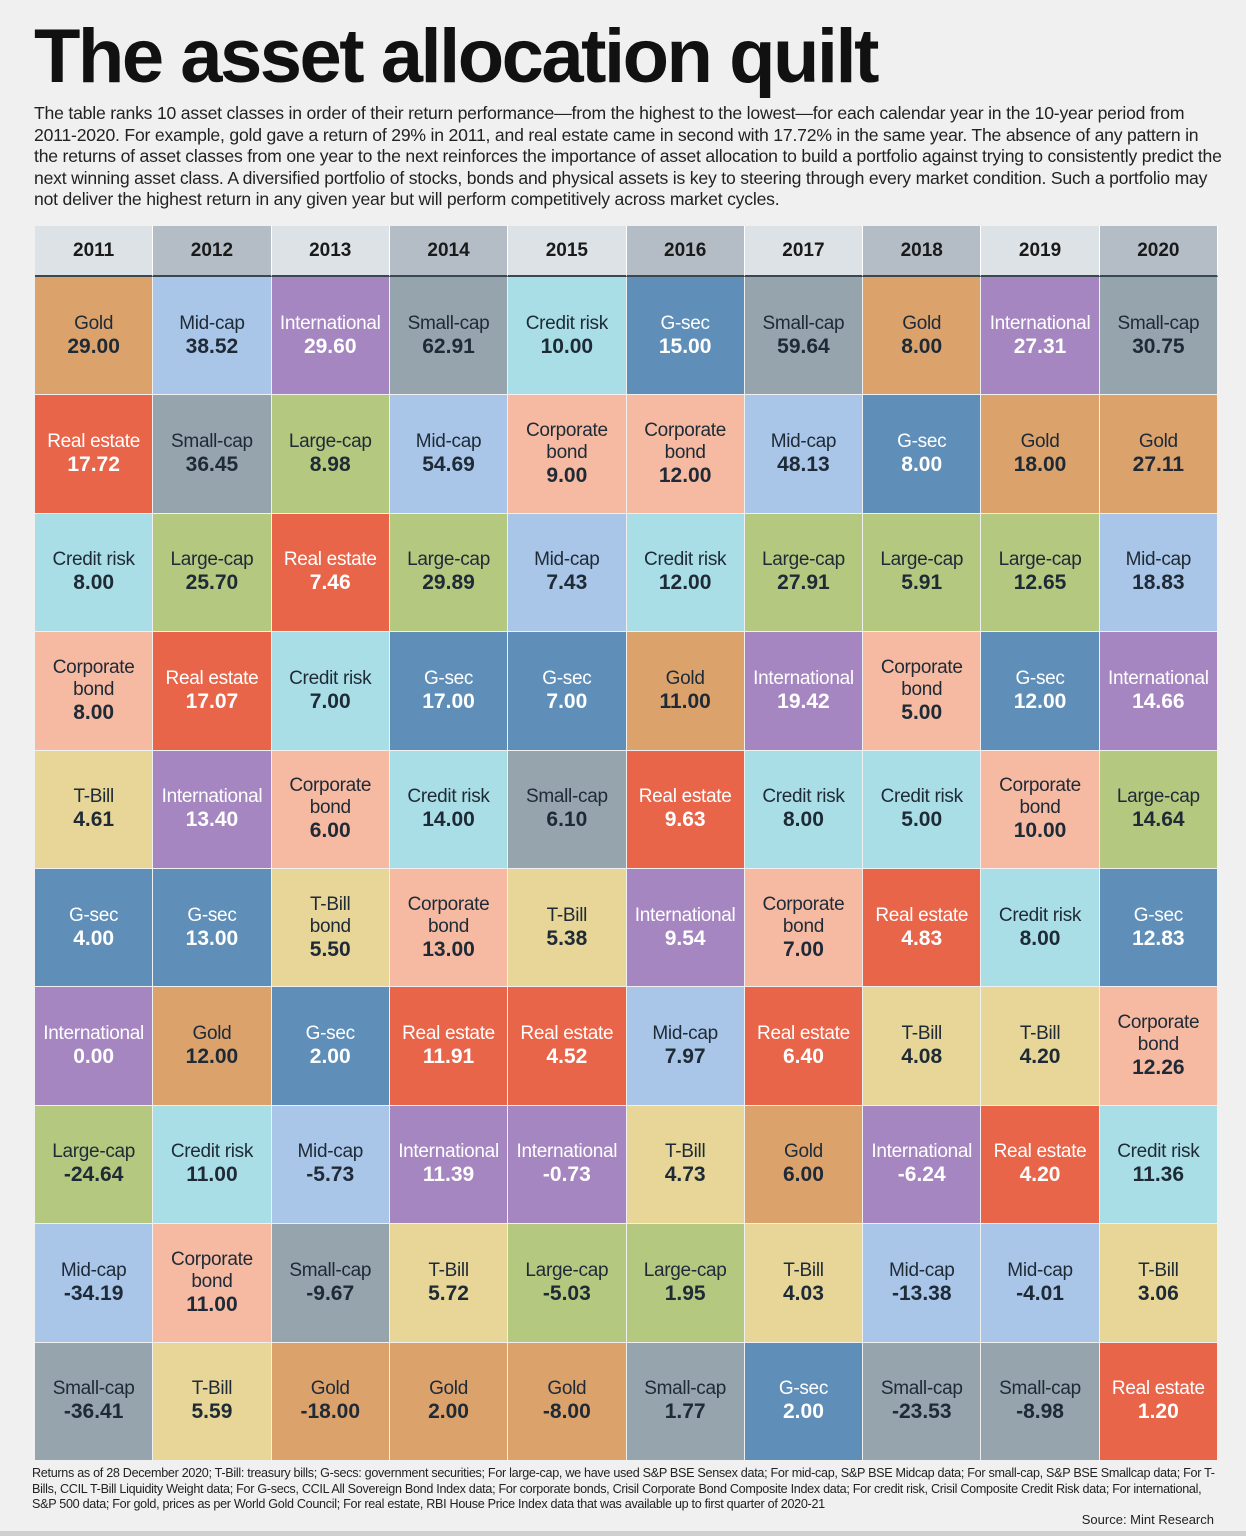 This screenshot has width=1246, height=1536. What do you see at coordinates (94, 928) in the screenshot?
I see `quilt-cell: G-sec 4.00` at bounding box center [94, 928].